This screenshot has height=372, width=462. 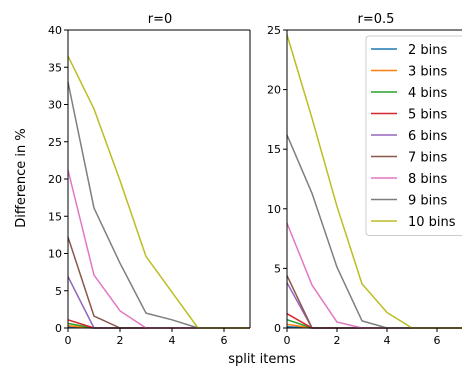 What do you see at coordinates (428, 50) in the screenshot?
I see `legend-label: 2 bins` at bounding box center [428, 50].